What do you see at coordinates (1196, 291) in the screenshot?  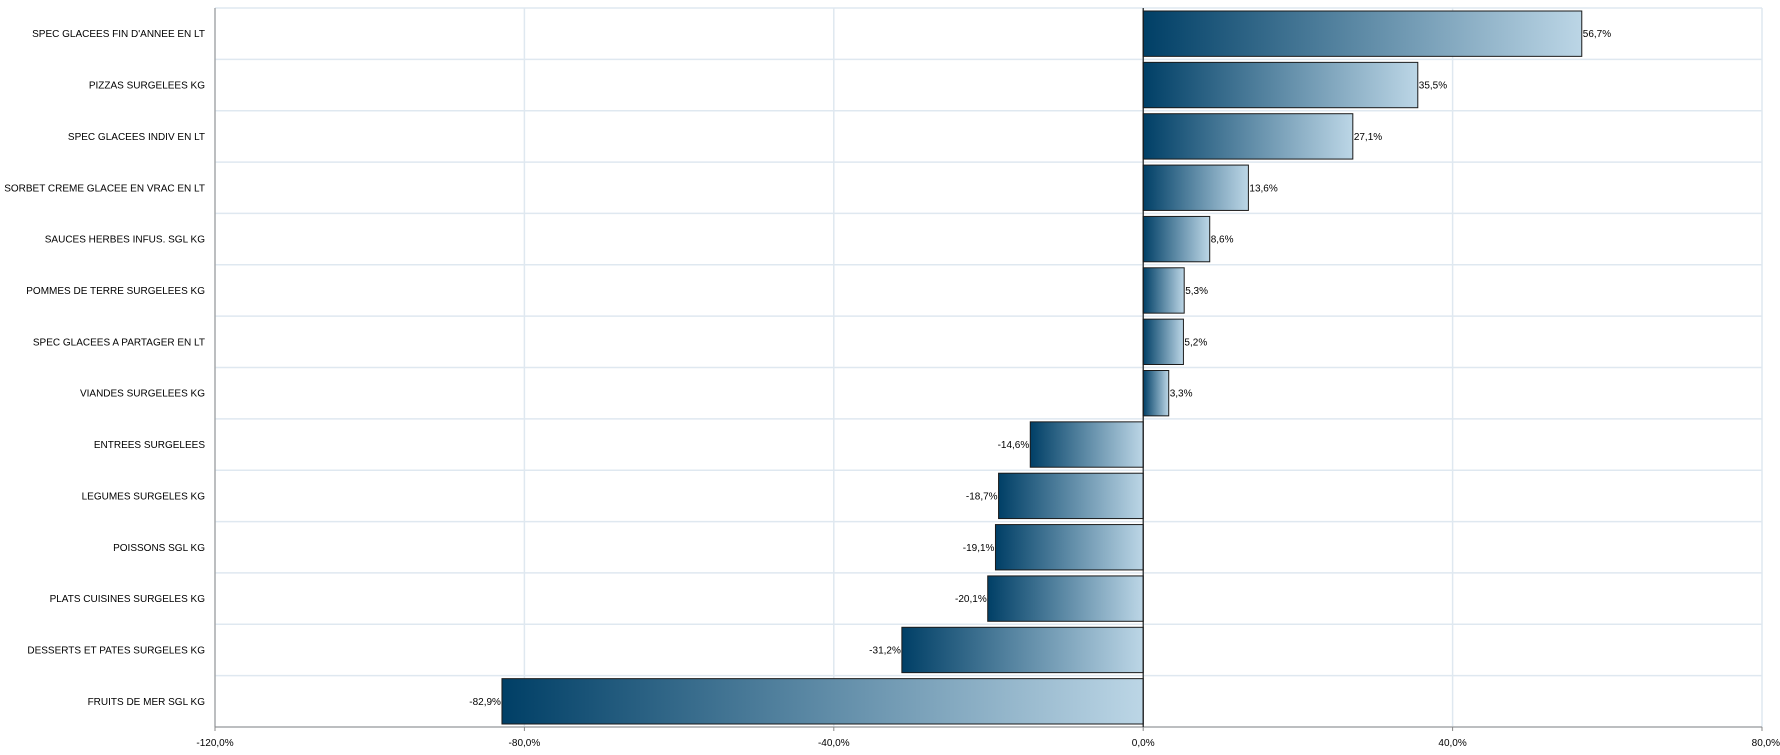 I see `data-label: 5,3%` at bounding box center [1196, 291].